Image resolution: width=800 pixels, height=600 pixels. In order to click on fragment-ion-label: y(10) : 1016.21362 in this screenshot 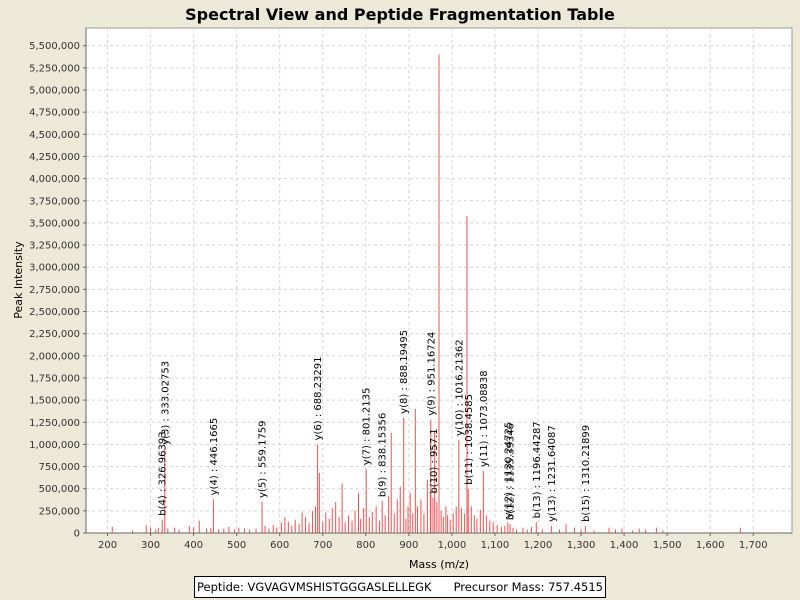, I will do `click(459, 387)`.